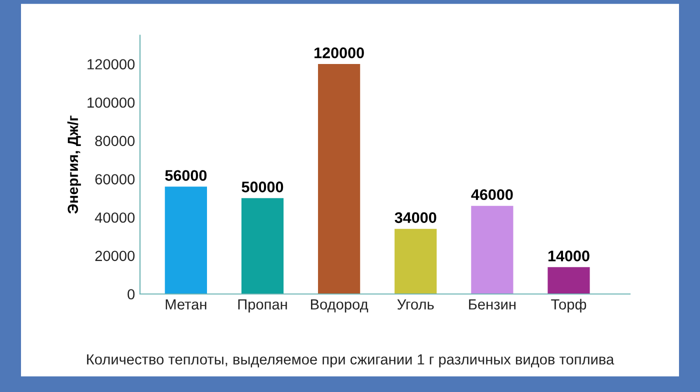  I want to click on y-tick-label: 20000, so click(115, 256).